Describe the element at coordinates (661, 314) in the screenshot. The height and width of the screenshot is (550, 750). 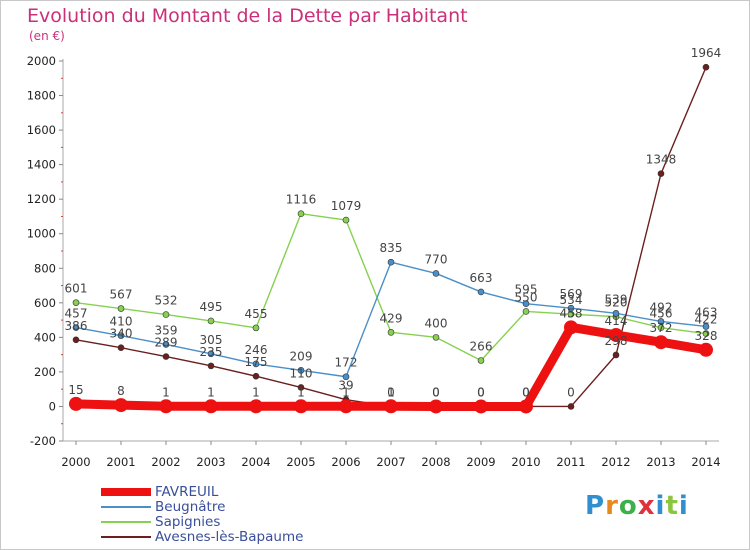
I see `data-label: 456` at that location.